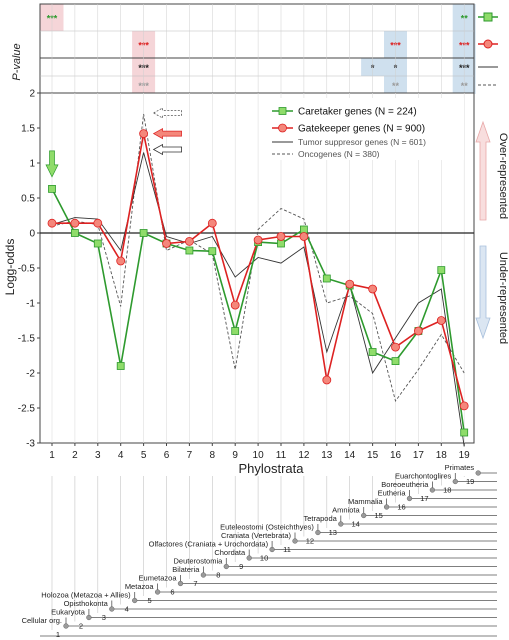  Describe the element at coordinates (68, 612) in the screenshot. I see `tree-clade-label: Eukaryota` at that location.